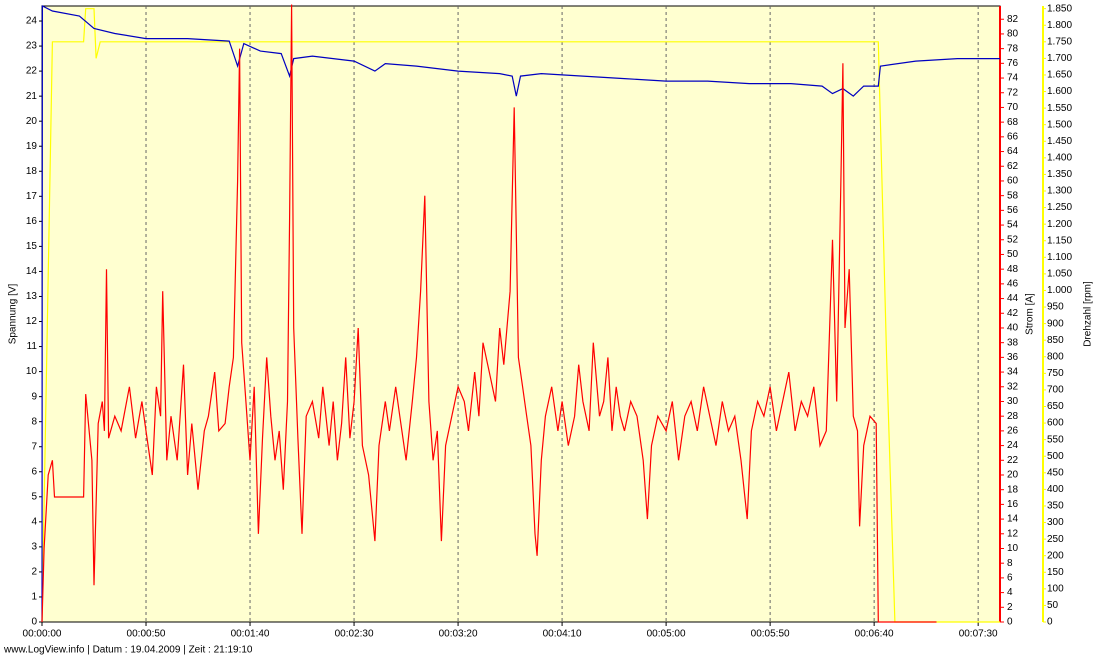  Describe the element at coordinates (32, 171) in the screenshot. I see `y-tick-label: 18` at that location.